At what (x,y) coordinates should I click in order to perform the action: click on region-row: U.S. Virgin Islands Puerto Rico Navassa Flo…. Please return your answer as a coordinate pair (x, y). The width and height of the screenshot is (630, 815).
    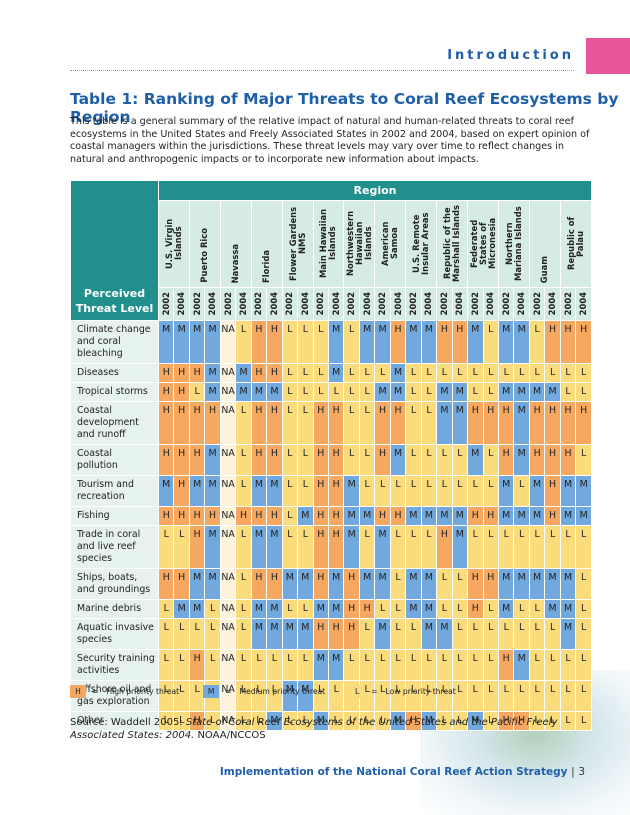
    Looking at the image, I should click on (332, 244).